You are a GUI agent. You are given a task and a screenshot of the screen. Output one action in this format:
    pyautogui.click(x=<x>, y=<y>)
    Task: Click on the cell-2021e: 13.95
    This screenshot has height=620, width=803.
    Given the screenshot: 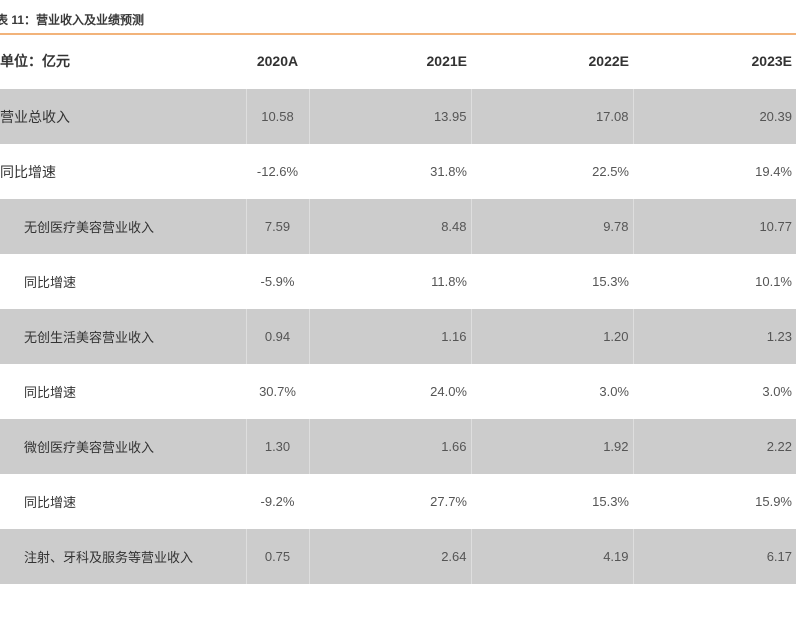 What is the action you would take?
    pyautogui.click(x=389, y=116)
    